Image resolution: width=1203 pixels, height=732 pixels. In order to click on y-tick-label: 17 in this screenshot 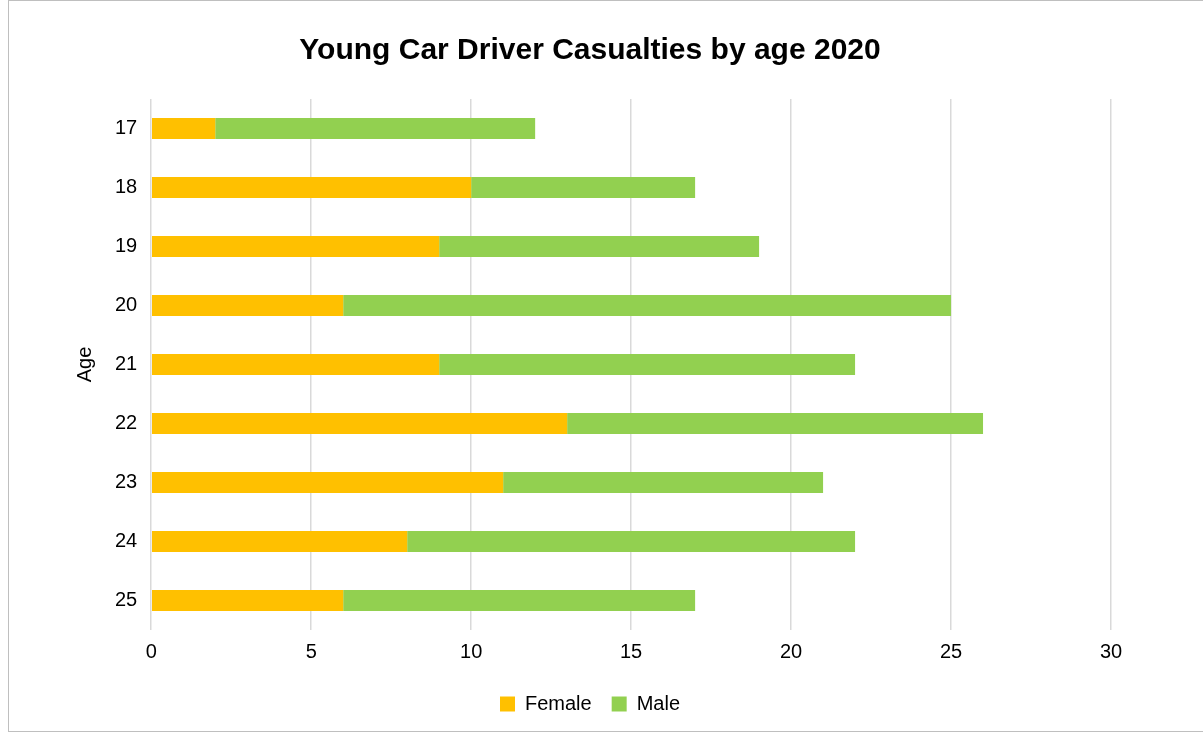, I will do `click(126, 127)`.